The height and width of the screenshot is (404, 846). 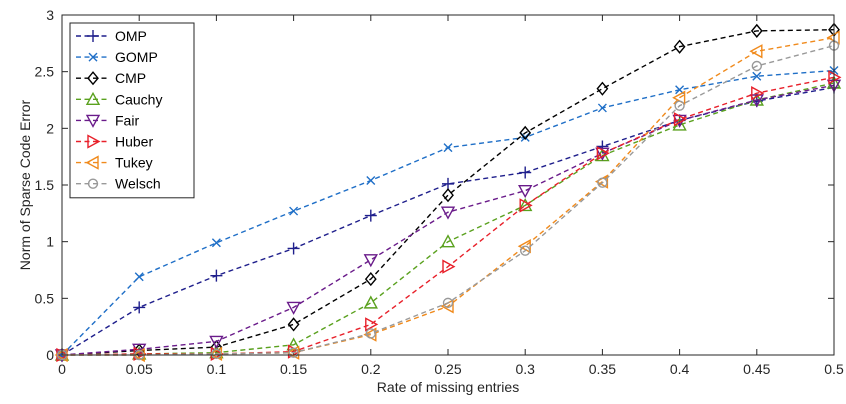 What do you see at coordinates (114, 142) in the screenshot?
I see `legend-item-huber: Huber` at bounding box center [114, 142].